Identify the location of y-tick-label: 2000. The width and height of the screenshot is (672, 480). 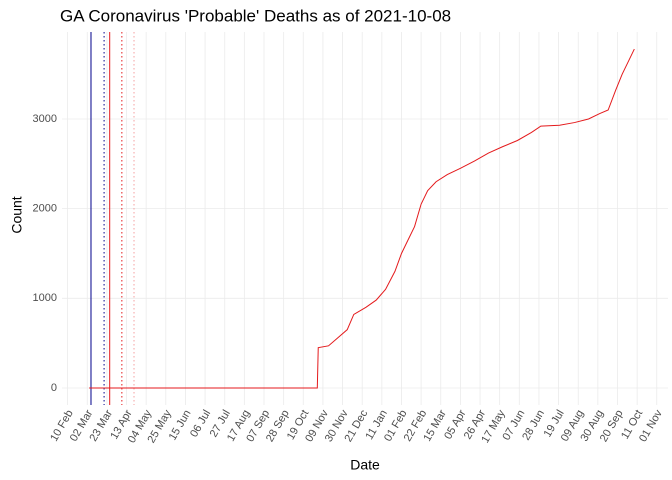
(45, 209).